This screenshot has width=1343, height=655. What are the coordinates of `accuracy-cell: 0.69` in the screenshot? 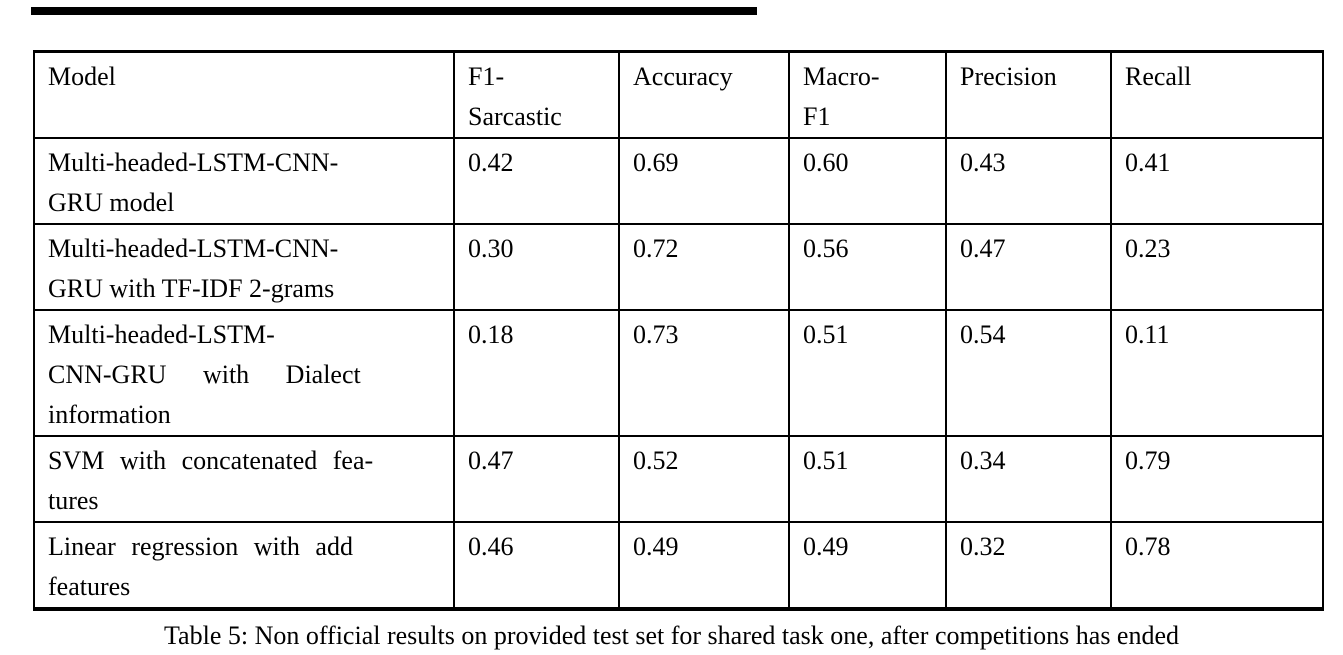 It's located at (704, 181).